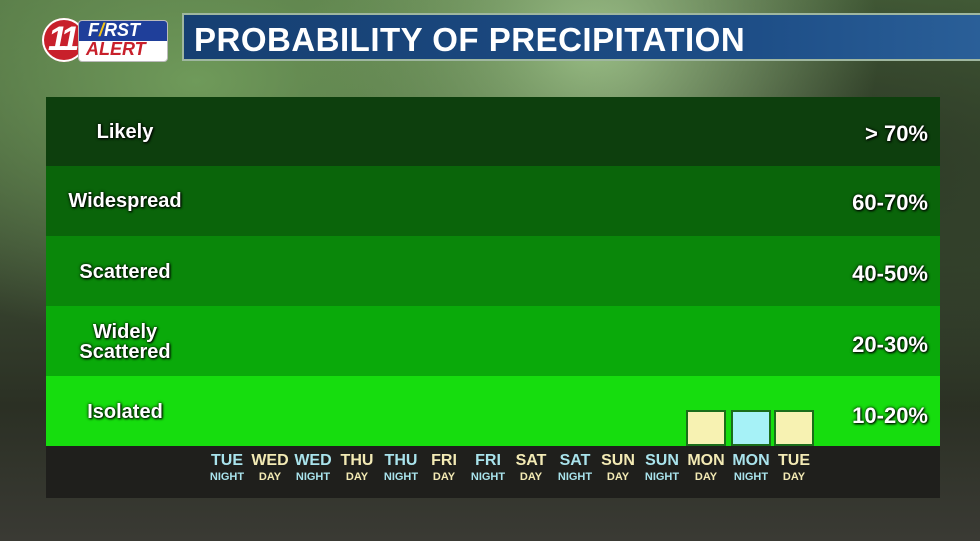 The height and width of the screenshot is (541, 980). I want to click on band-widely-scattered: Widely Scattered 20-30%, so click(493, 341).